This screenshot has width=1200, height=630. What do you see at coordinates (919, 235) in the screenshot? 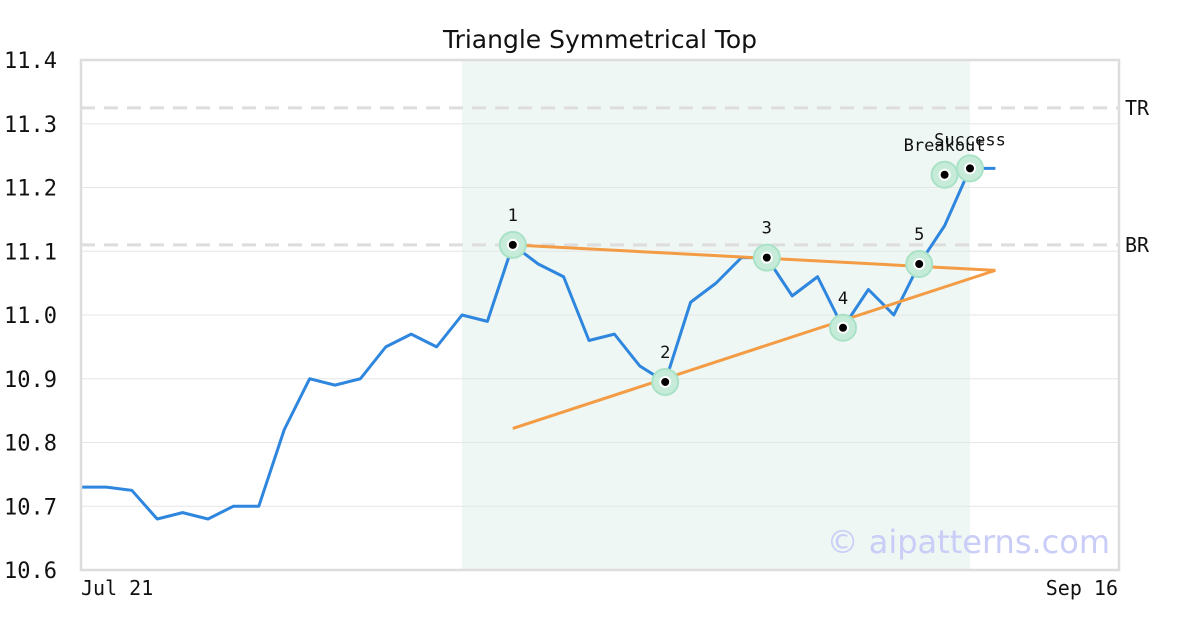
I see `pivot-label: 5` at bounding box center [919, 235].